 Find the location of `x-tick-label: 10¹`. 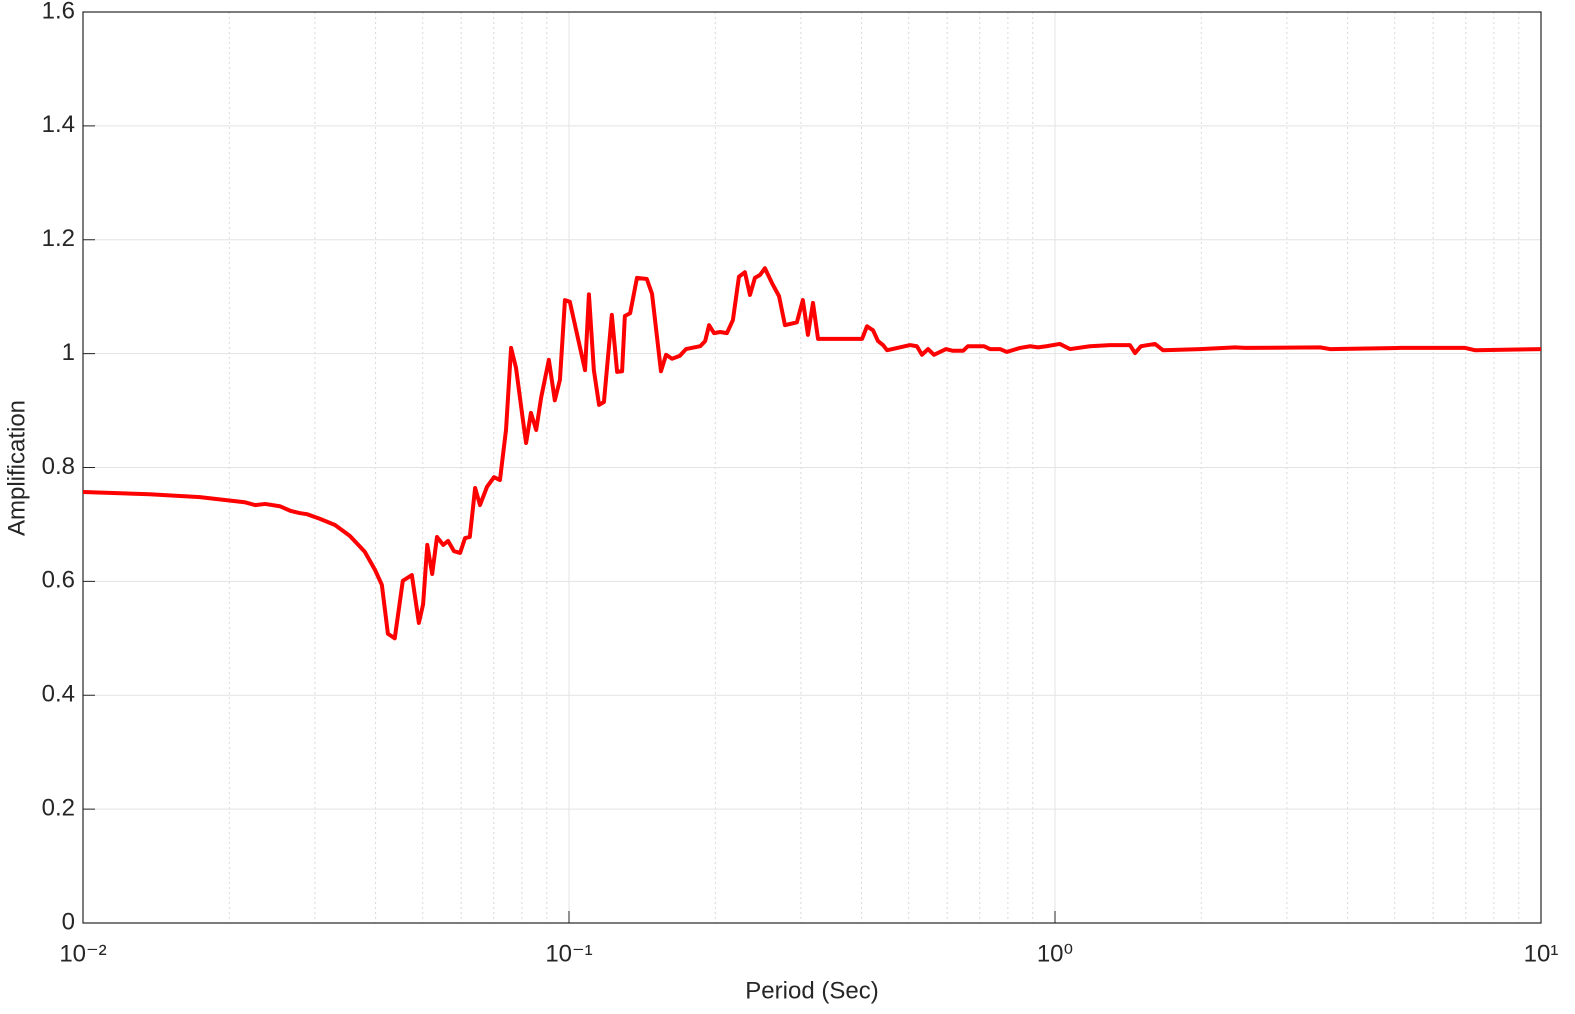

x-tick-label: 10¹ is located at coordinates (1541, 953).